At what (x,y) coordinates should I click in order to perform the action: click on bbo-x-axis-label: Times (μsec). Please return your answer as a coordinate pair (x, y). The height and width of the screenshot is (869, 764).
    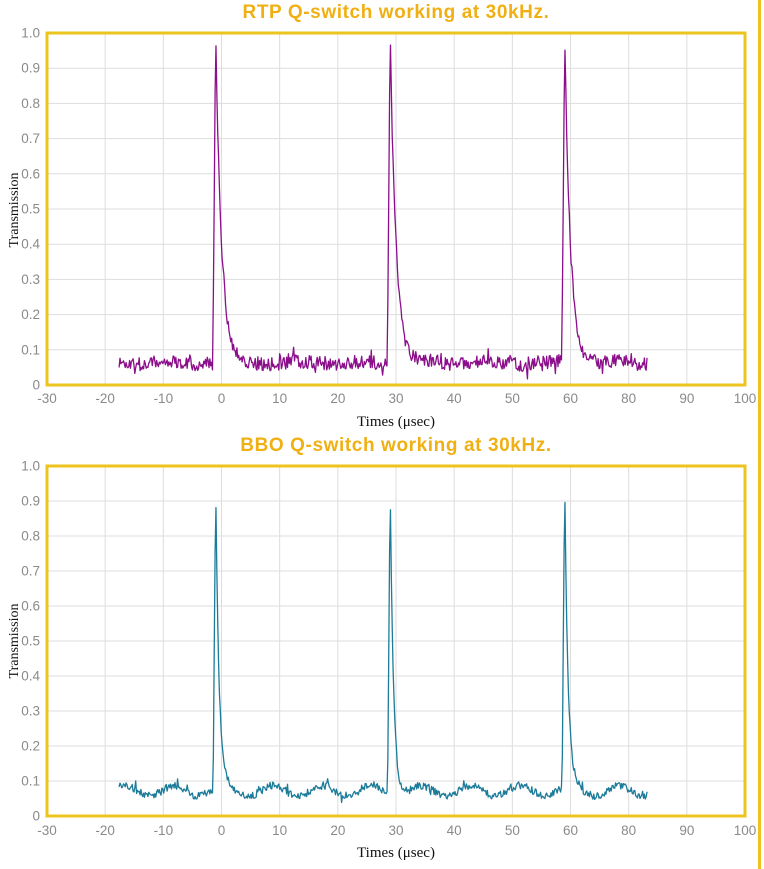
    Looking at the image, I should click on (396, 853).